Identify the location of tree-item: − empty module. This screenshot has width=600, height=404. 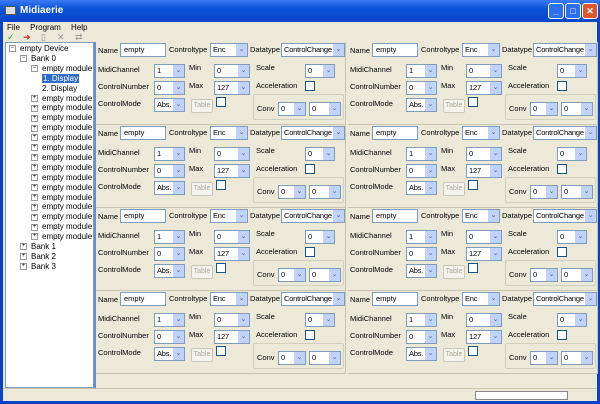
(61, 69).